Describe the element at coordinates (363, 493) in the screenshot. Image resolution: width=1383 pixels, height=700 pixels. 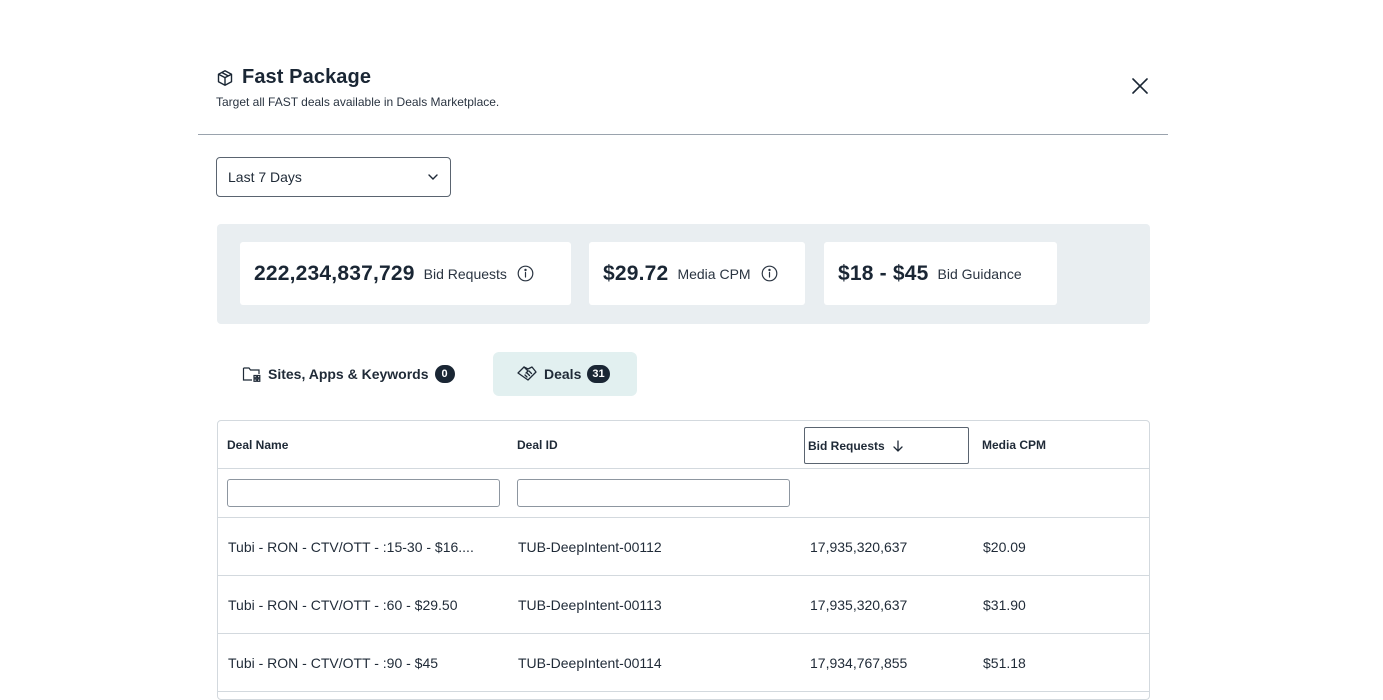
I see `deal-name-filter-input` at that location.